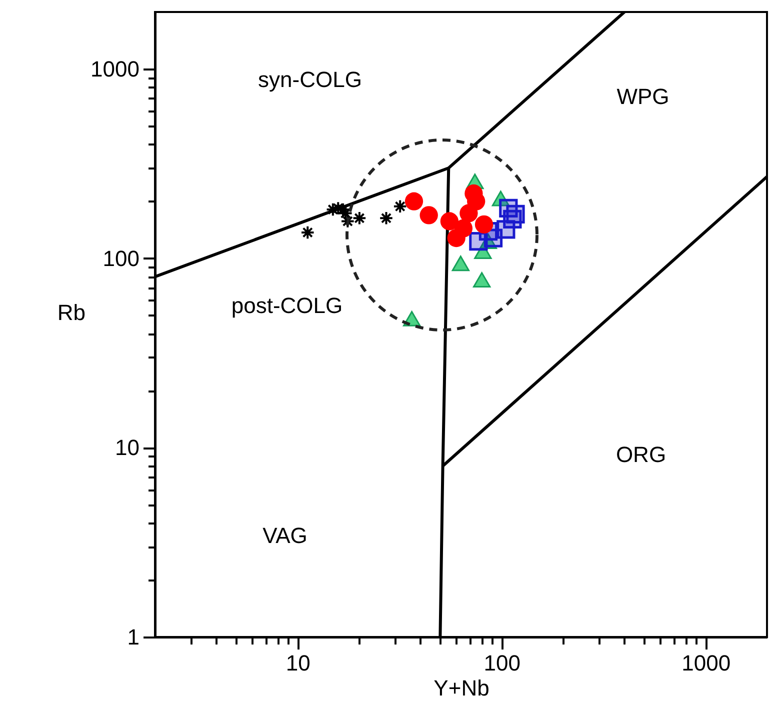  Describe the element at coordinates (121, 258) in the screenshot. I see `y-tick-label: 100` at that location.